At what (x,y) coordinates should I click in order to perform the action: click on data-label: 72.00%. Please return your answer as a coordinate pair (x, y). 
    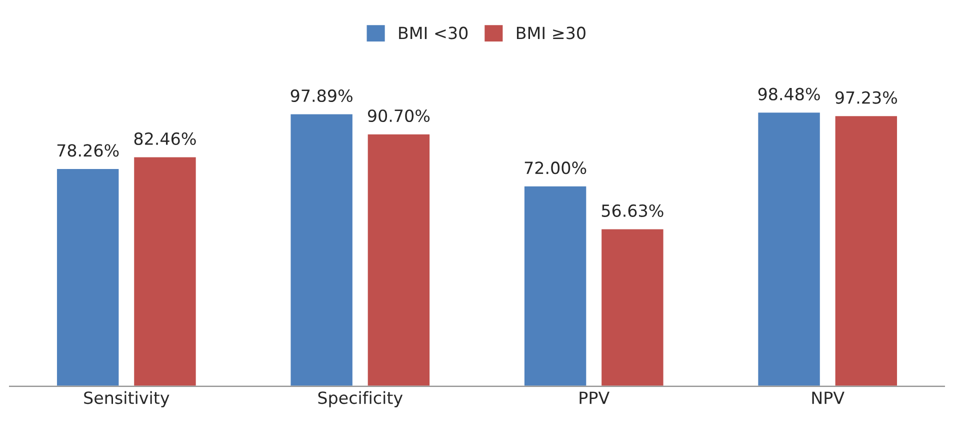
    Looking at the image, I should click on (555, 168).